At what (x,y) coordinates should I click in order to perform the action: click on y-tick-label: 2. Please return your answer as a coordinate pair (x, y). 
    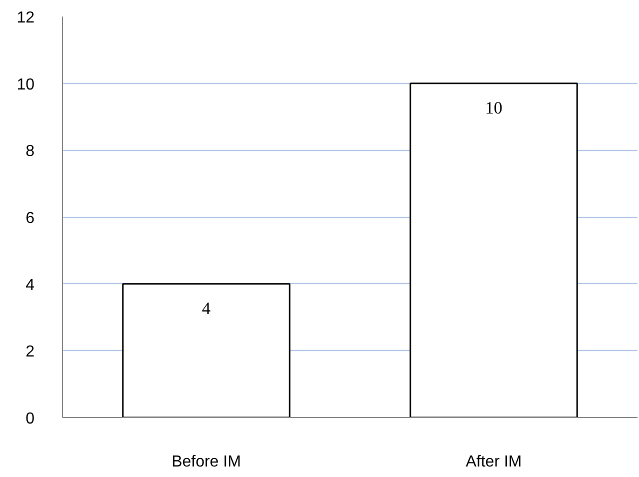
    Looking at the image, I should click on (30, 352).